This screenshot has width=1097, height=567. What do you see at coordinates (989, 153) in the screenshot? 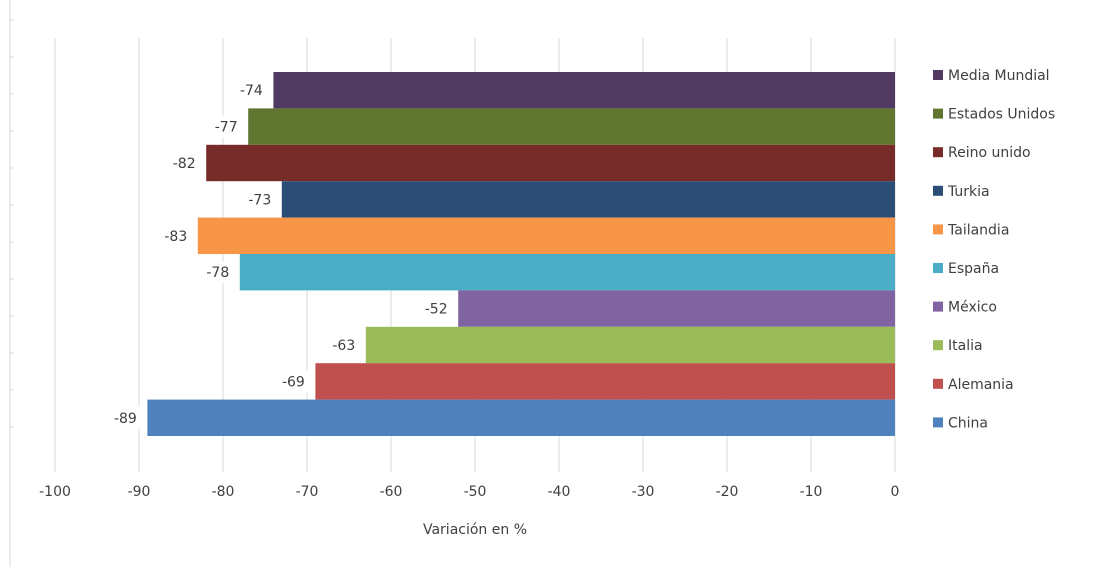
I see `legend-label: Reino unido` at bounding box center [989, 153].